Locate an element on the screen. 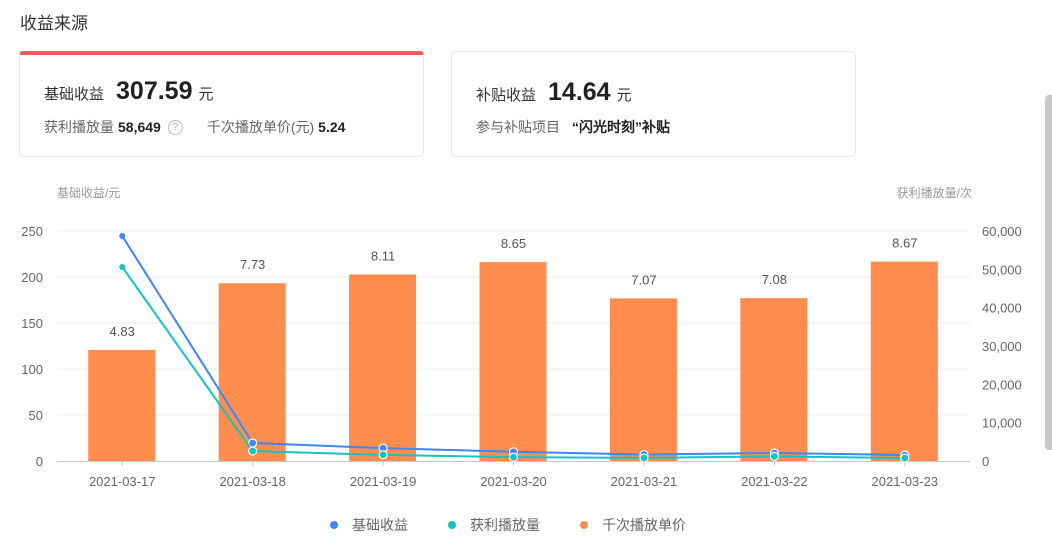 The width and height of the screenshot is (1052, 546). legend-item-cpm: 千次播放单价 is located at coordinates (633, 525).